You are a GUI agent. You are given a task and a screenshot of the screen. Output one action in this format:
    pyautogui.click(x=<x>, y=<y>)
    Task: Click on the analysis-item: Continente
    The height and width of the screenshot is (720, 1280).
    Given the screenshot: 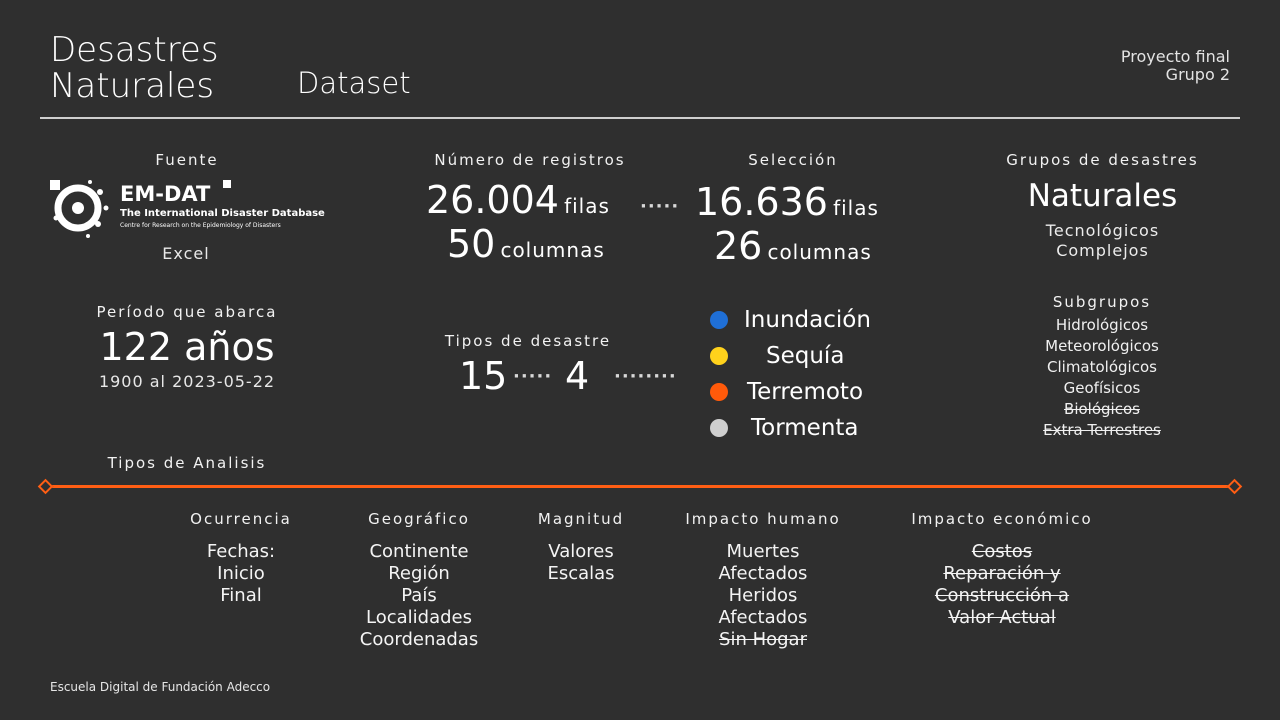 What is the action you would take?
    pyautogui.click(x=419, y=551)
    